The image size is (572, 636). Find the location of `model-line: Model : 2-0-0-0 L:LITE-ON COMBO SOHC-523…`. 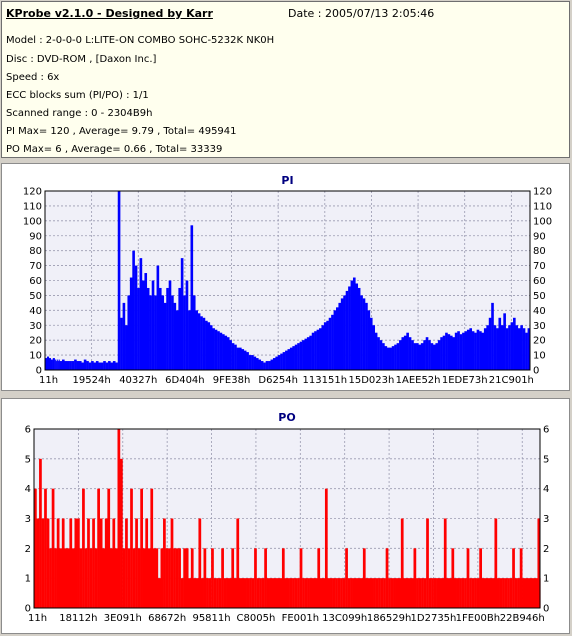

model-line: Model : 2-0-0-0 L:LITE-ON COMBO SOHC-523… is located at coordinates (140, 40).